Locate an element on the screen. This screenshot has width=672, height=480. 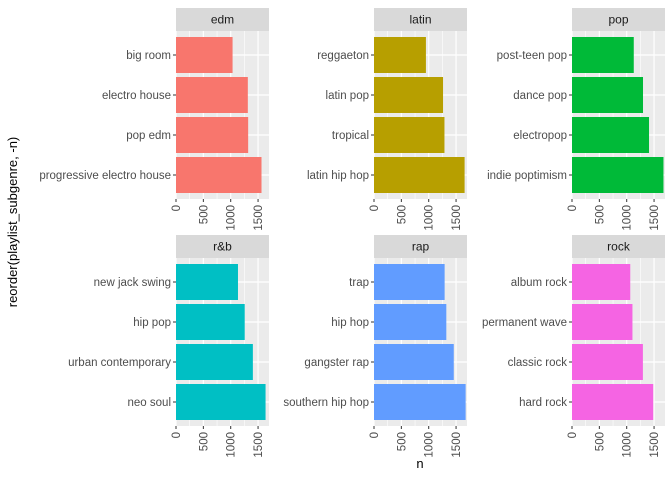
category-label: trap is located at coordinates (359, 283).